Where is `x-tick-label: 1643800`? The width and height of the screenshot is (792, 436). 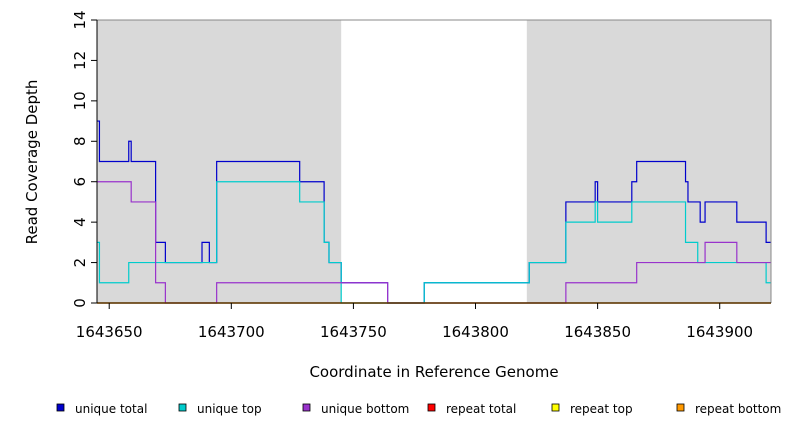
x-tick-label: 1643800 is located at coordinates (475, 332).